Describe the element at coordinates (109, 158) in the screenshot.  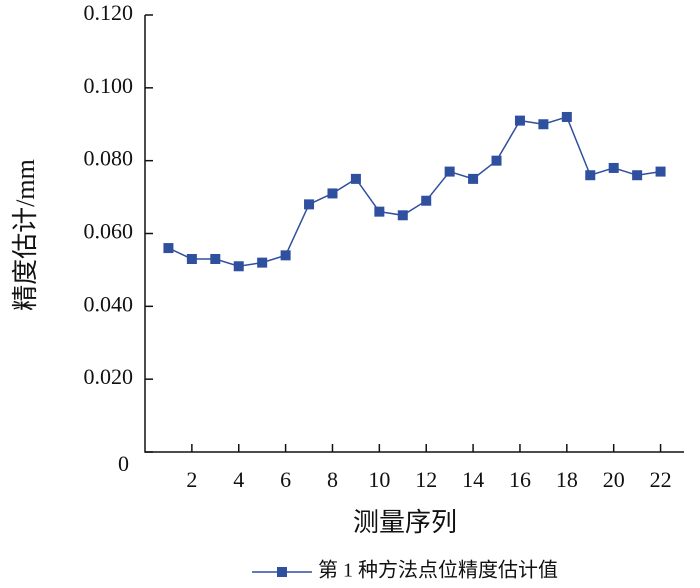
I see `y-tick-label: 0.080` at that location.